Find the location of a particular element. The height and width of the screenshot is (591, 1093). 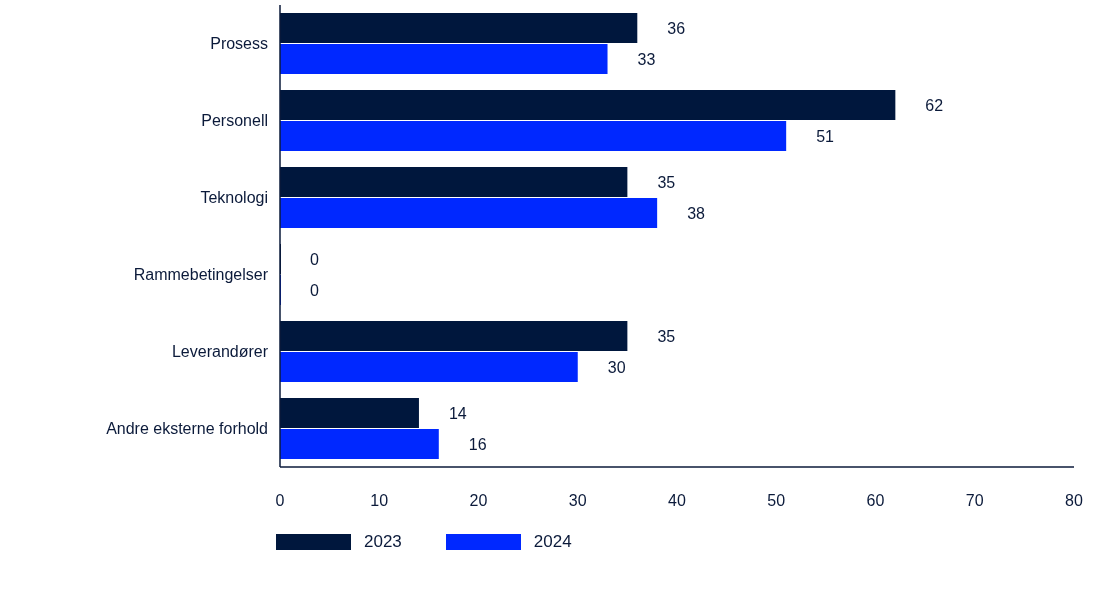

legend-label: 2023 is located at coordinates (383, 542).